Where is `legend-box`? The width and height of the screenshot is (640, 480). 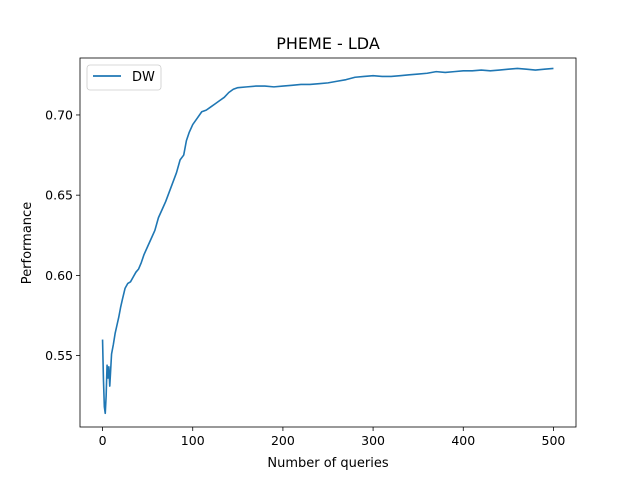 legend-box is located at coordinates (124, 77).